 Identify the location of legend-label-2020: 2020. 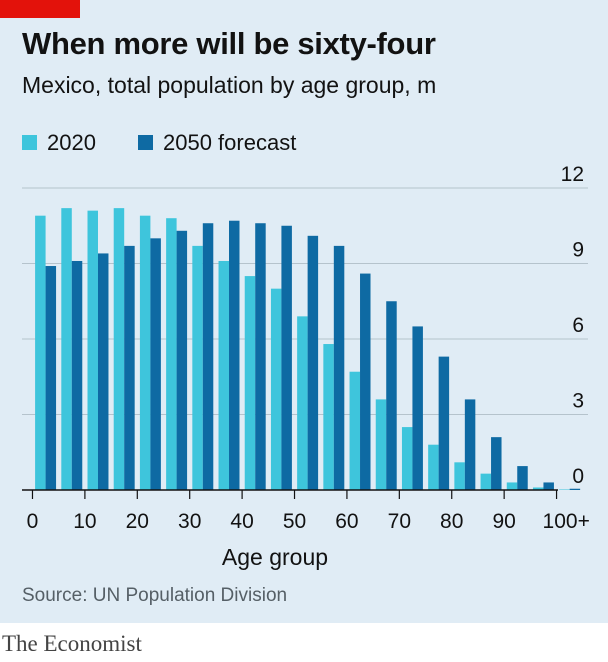
(71, 142).